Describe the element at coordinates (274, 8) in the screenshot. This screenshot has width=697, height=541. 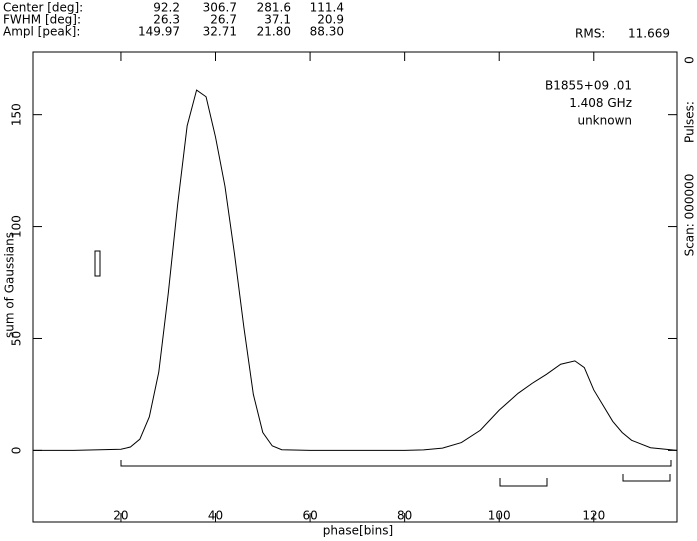
I see `header-value: 281.6` at that location.